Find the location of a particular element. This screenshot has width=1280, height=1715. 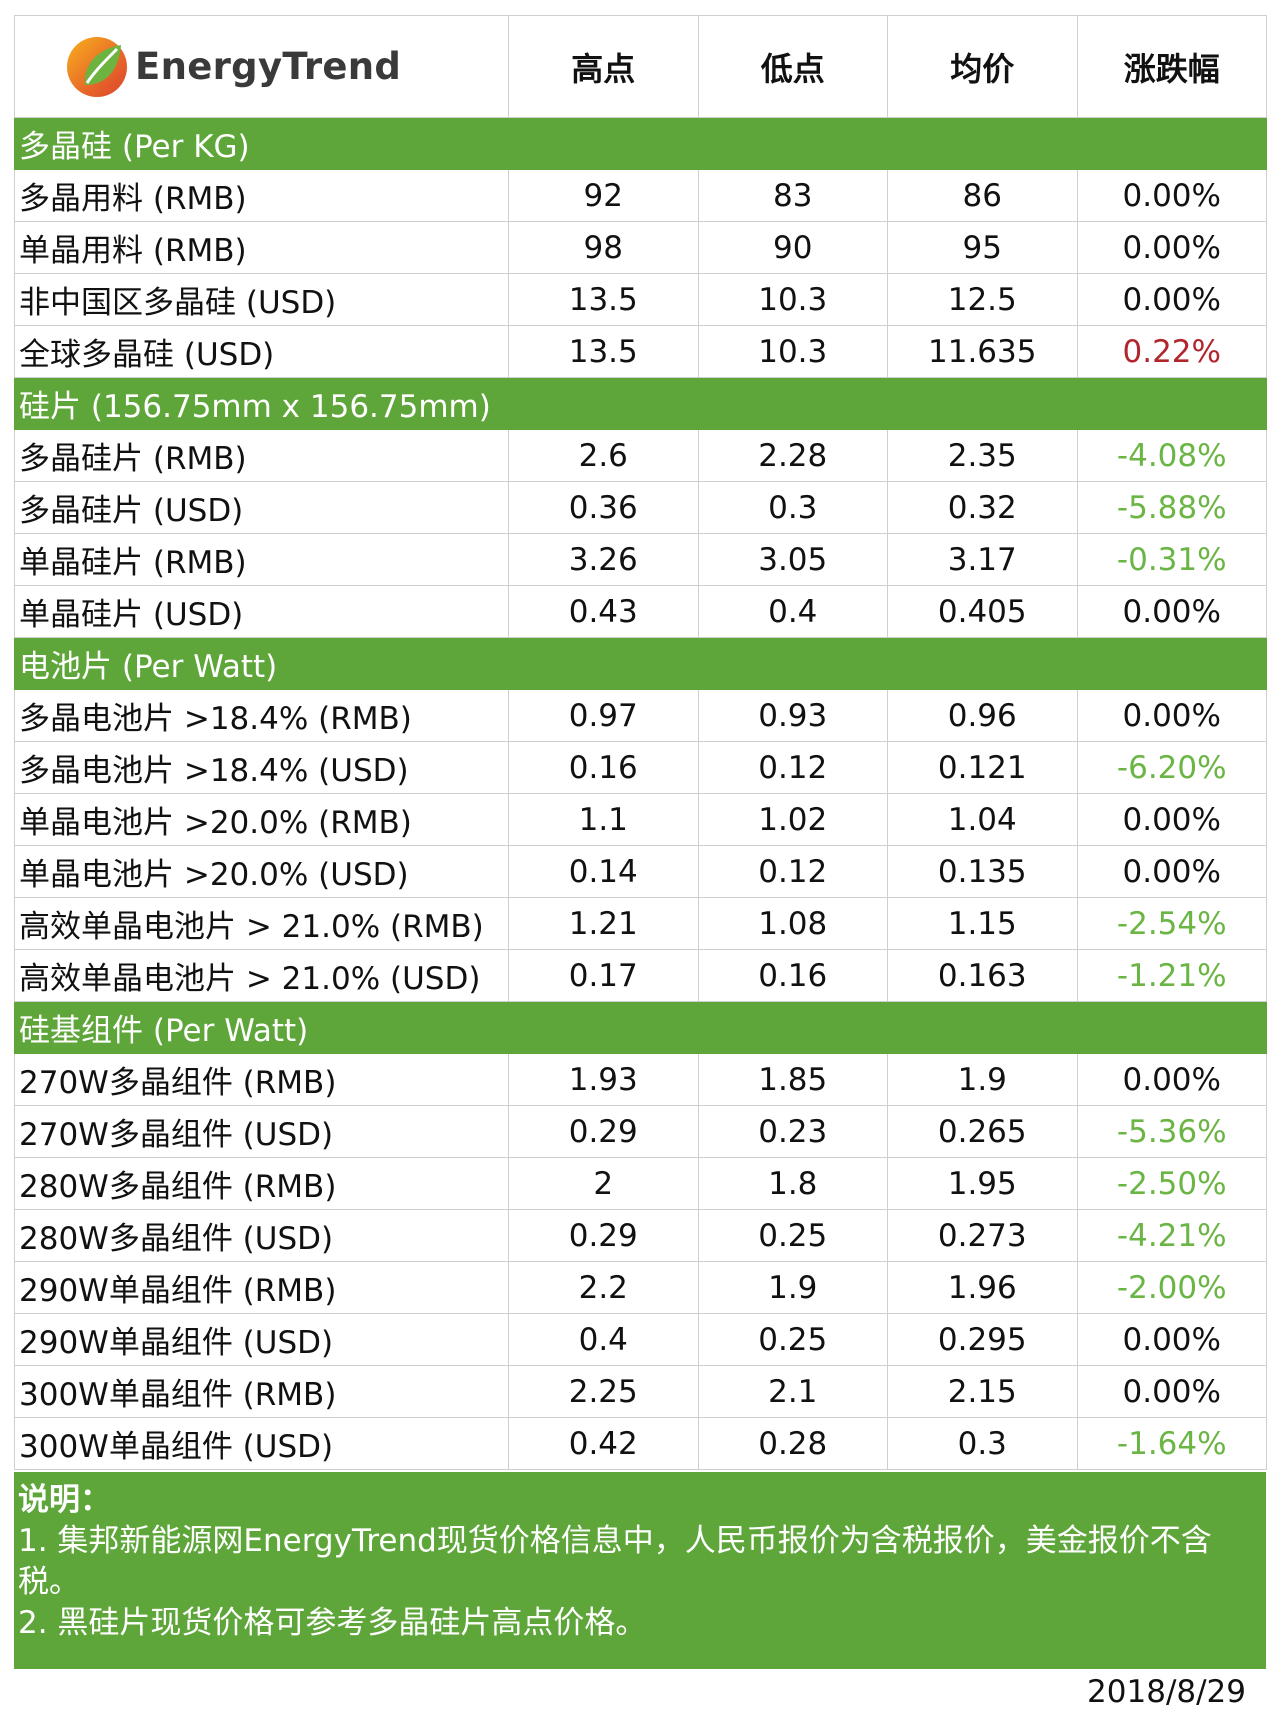

table-row: 多晶电池片 >18.4% (RMB) 0.97 0.93 0.96 0.00% is located at coordinates (640, 715).